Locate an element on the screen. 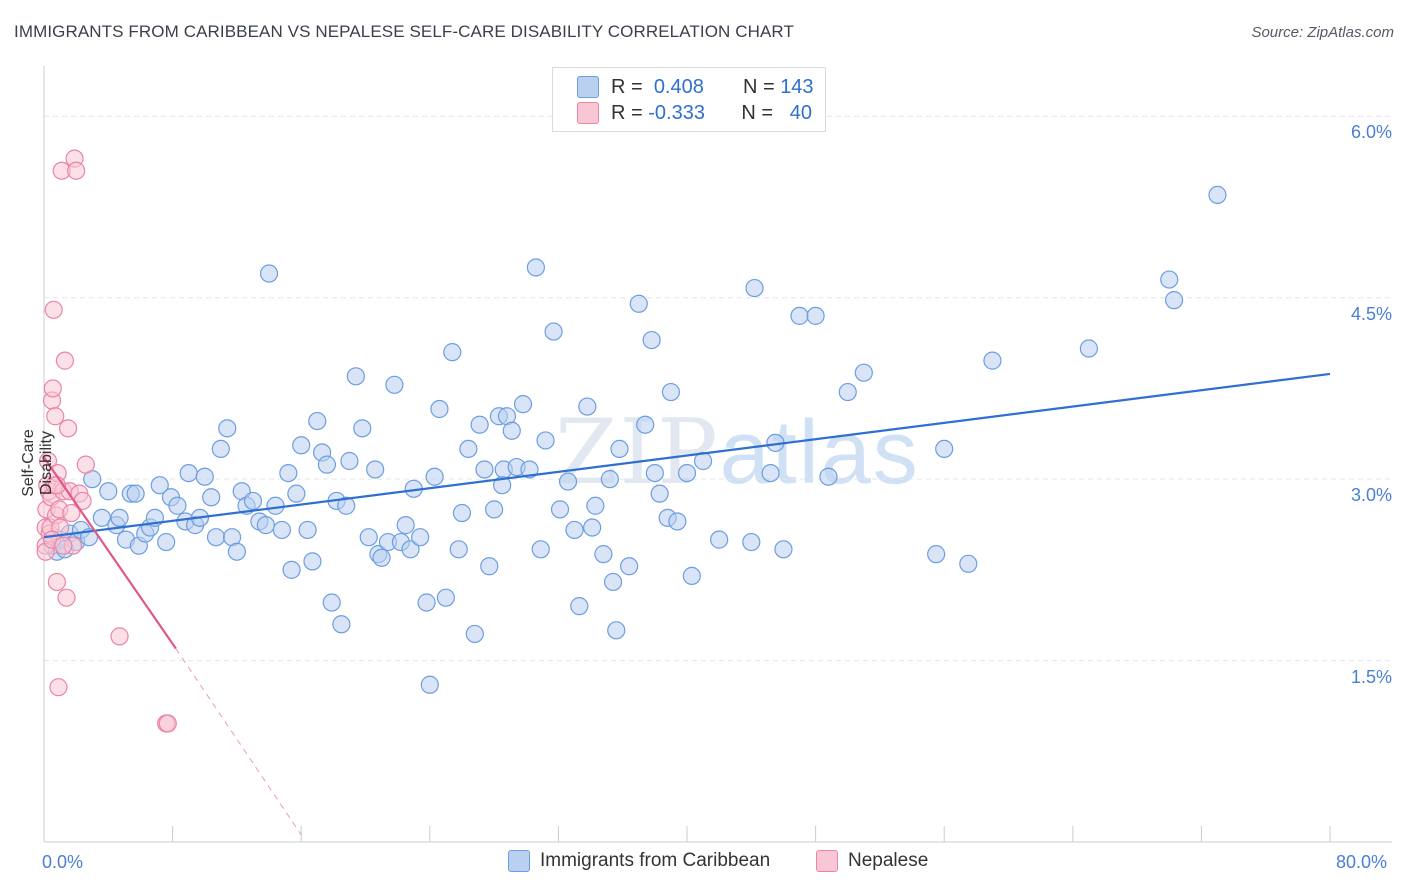 The image size is (1406, 892). correlation-legend: R = 0.408 N = 143 R = -0.333 N = 40 is located at coordinates (689, 99).